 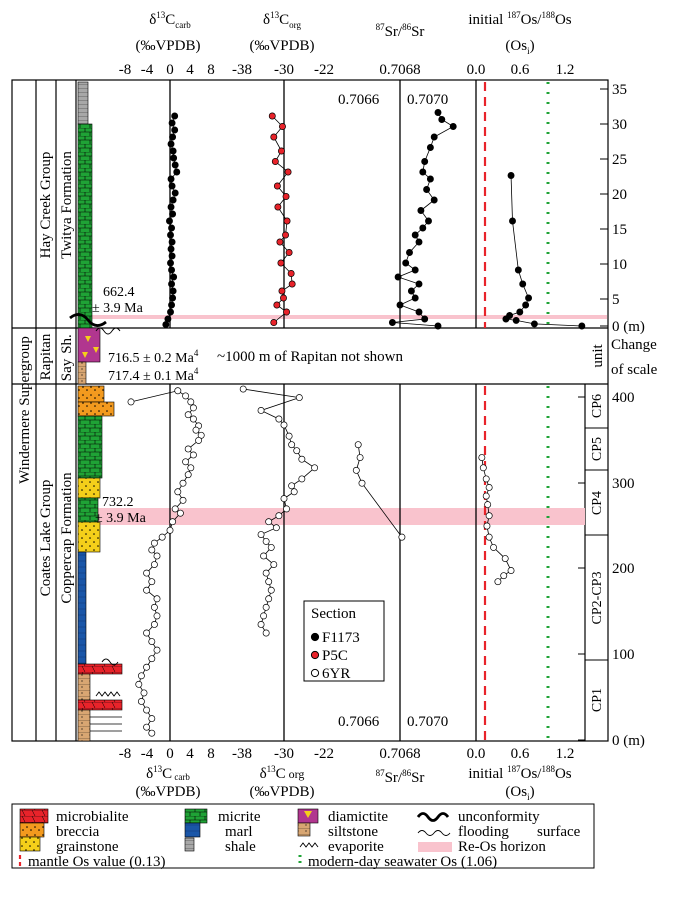 What do you see at coordinates (359, 100) in the screenshot?
I see `sr-inner-label: 0.7066` at bounding box center [359, 100].